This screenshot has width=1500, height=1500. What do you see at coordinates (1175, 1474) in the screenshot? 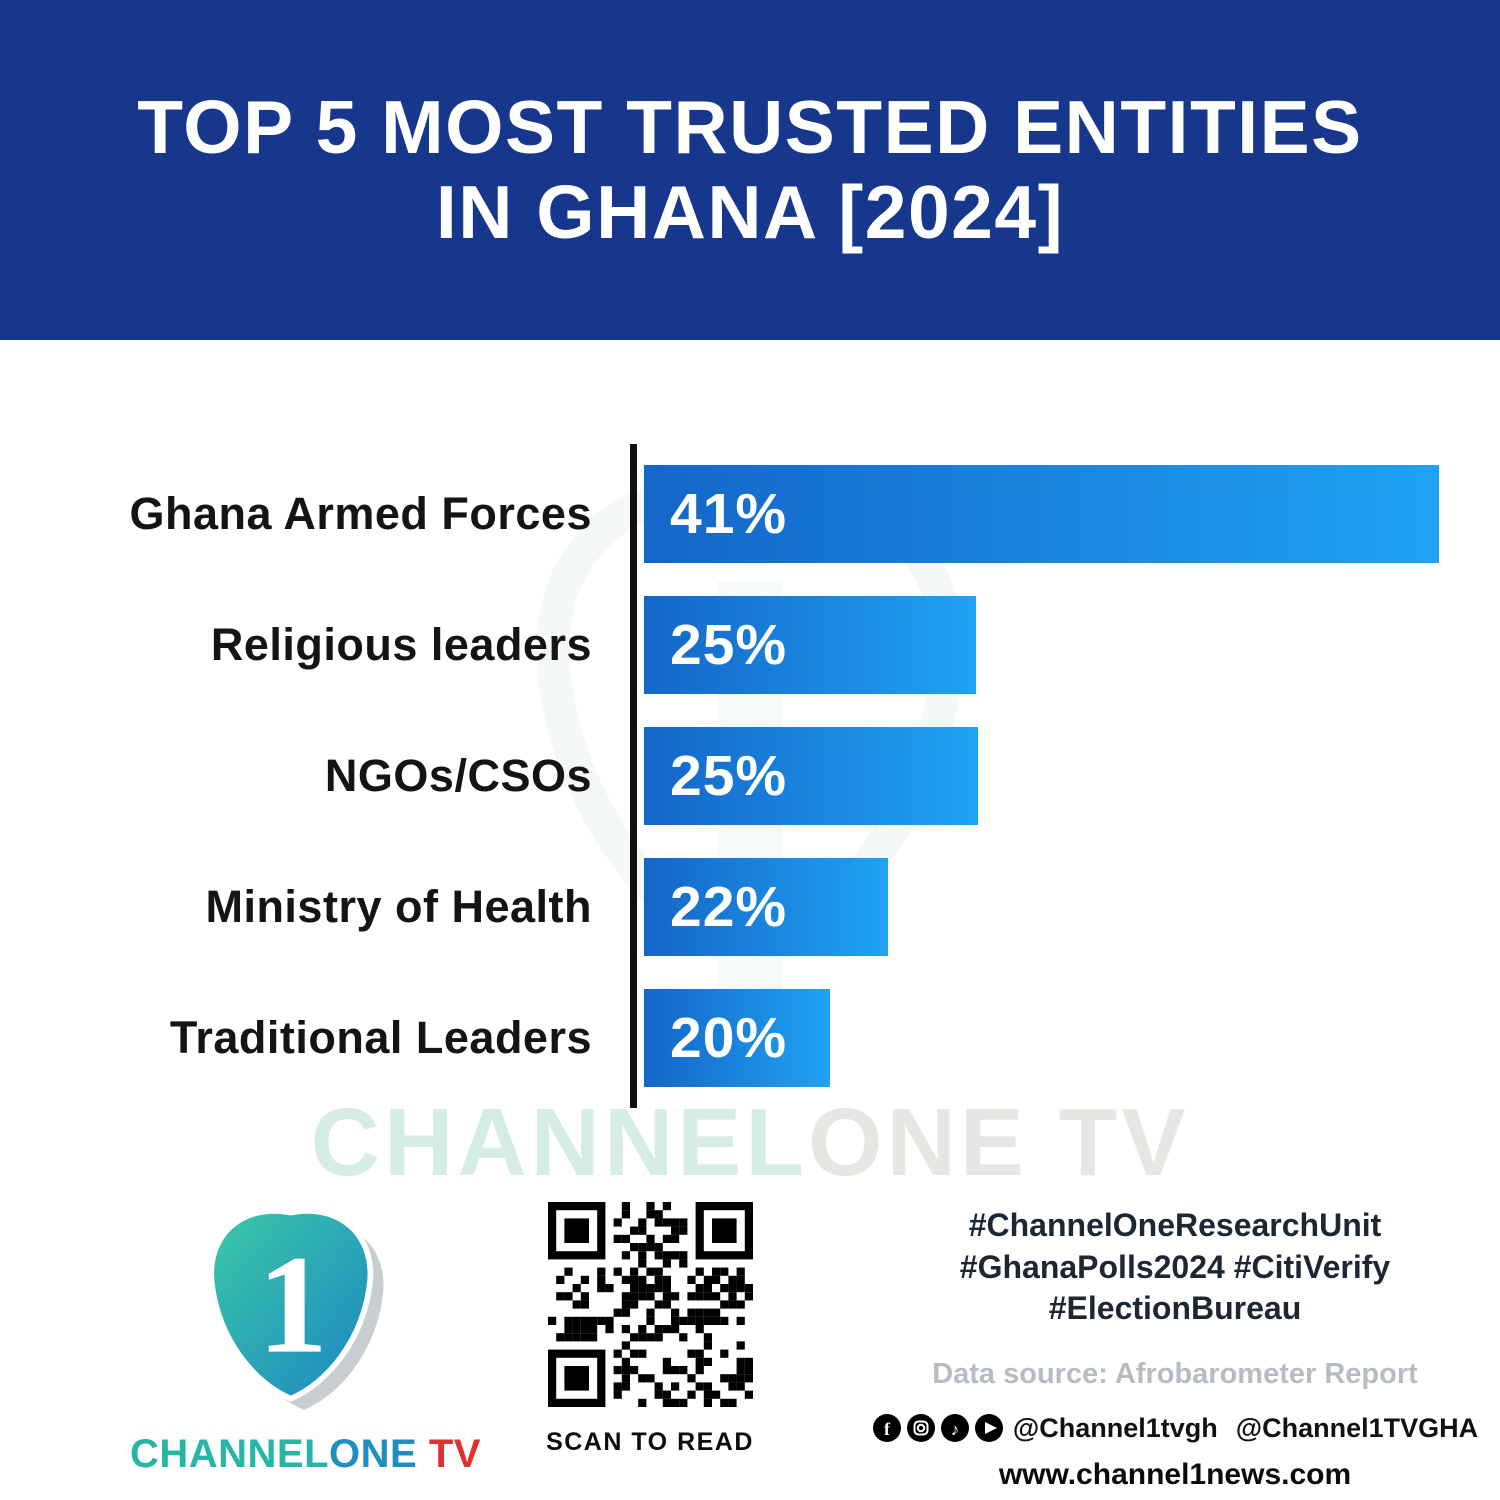
I see `website-url: www.channel1news.com` at bounding box center [1175, 1474].